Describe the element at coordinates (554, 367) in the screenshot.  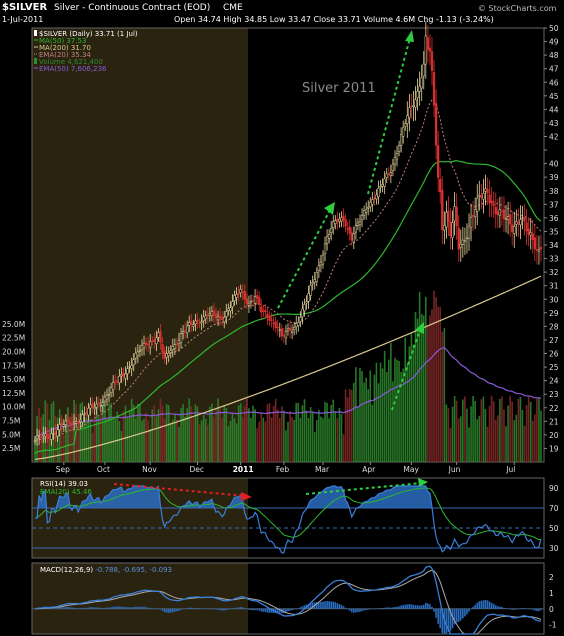
I see `price-tick-label: 25` at that location.